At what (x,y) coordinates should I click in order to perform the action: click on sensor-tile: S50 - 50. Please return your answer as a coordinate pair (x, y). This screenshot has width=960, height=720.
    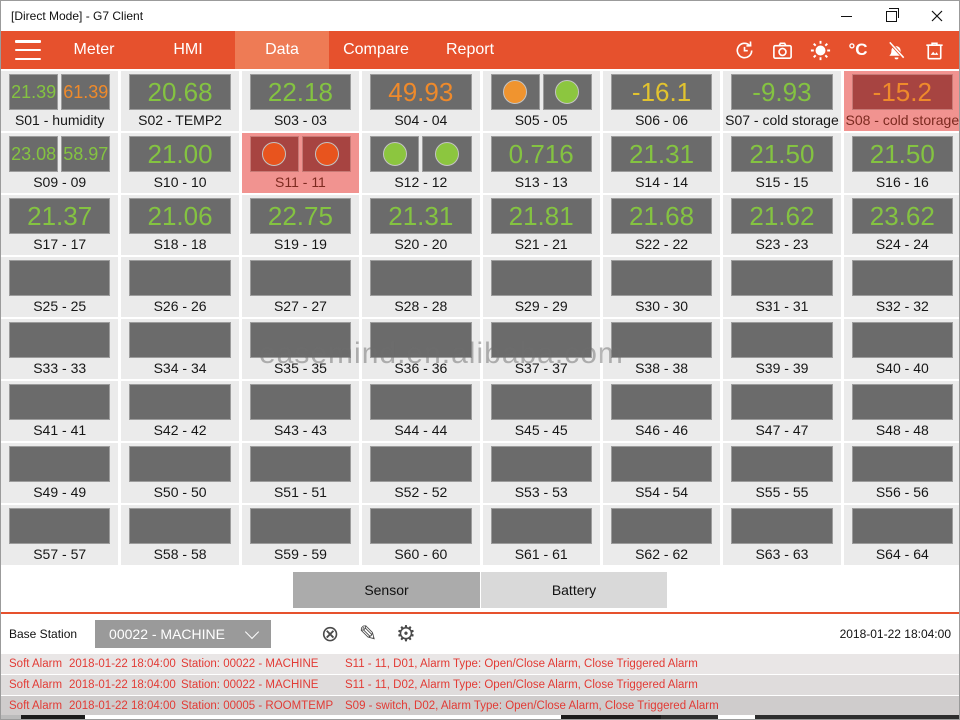
    Looking at the image, I should click on (180, 473).